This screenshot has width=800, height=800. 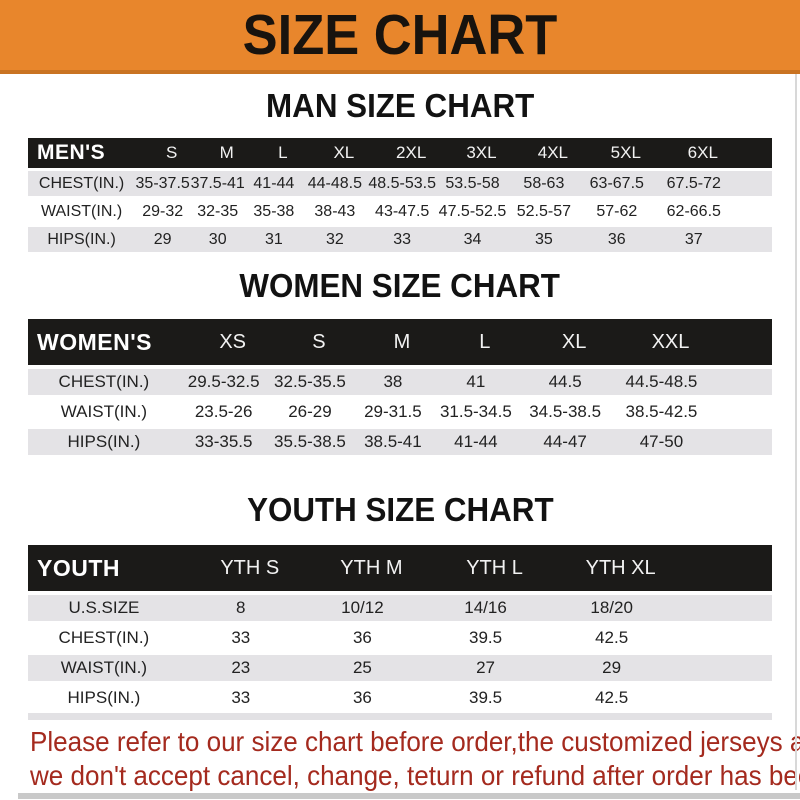 What do you see at coordinates (310, 381) in the screenshot?
I see `size-value-cell: 32.5-35.5` at bounding box center [310, 381].